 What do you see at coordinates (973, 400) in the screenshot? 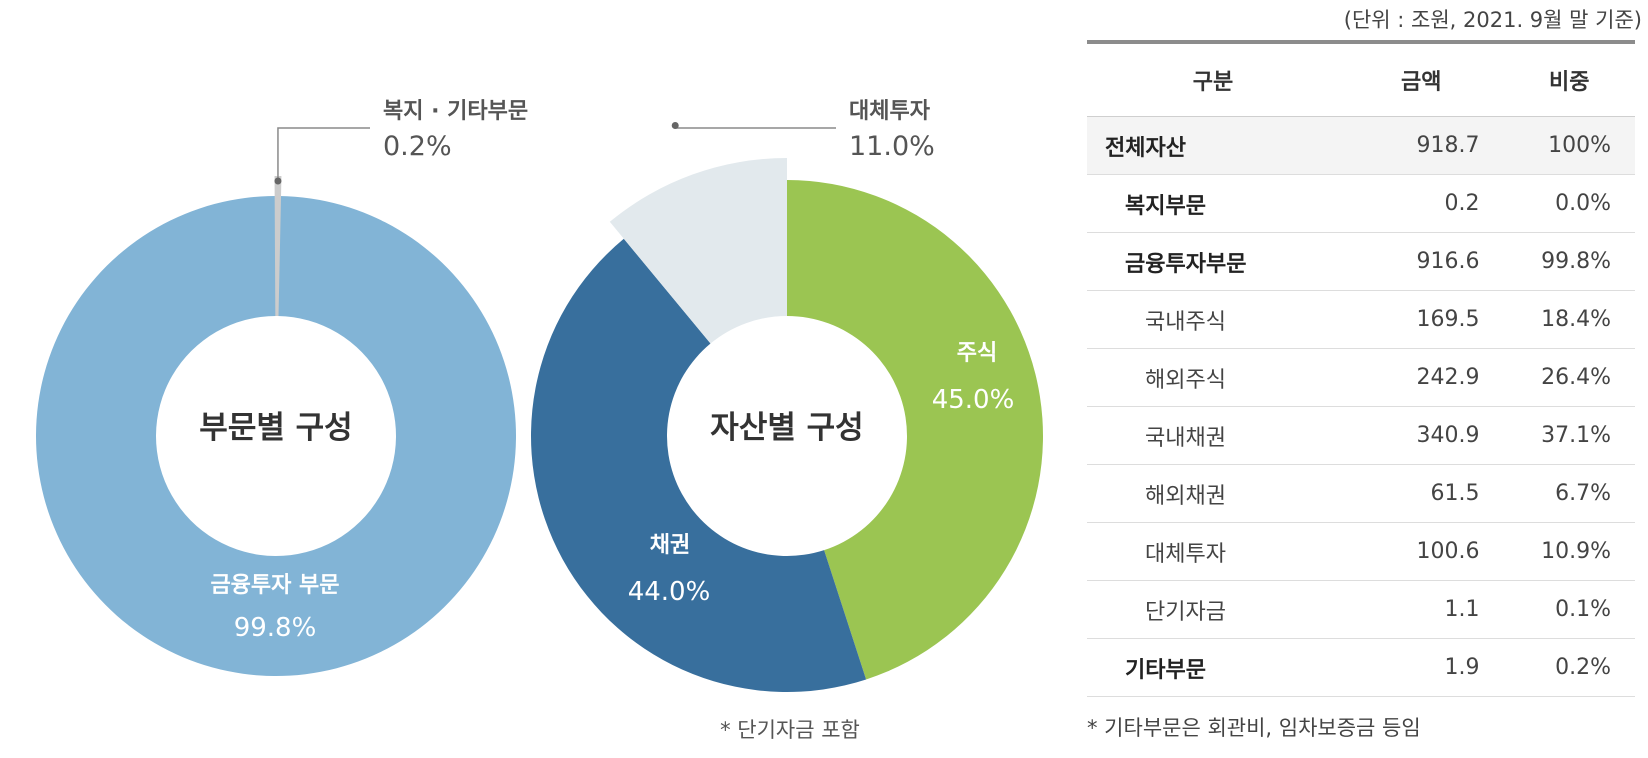
I see `stock-slice-value: 45.0%` at bounding box center [973, 400].